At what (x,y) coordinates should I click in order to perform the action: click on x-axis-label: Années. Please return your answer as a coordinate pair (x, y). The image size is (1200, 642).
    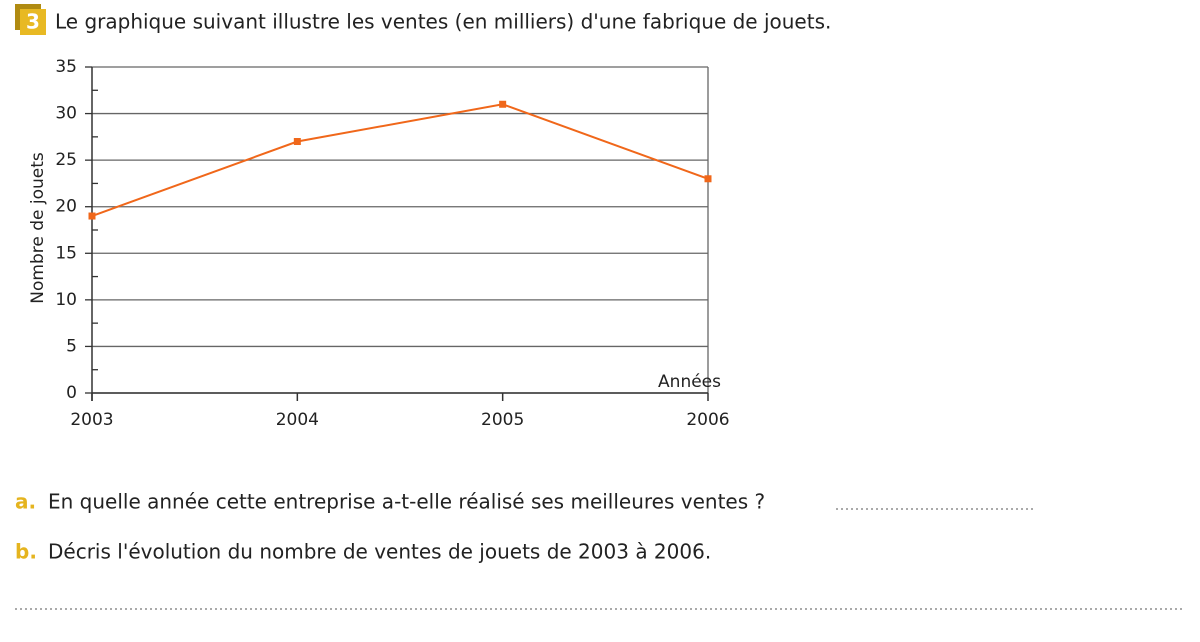
    Looking at the image, I should click on (689, 382).